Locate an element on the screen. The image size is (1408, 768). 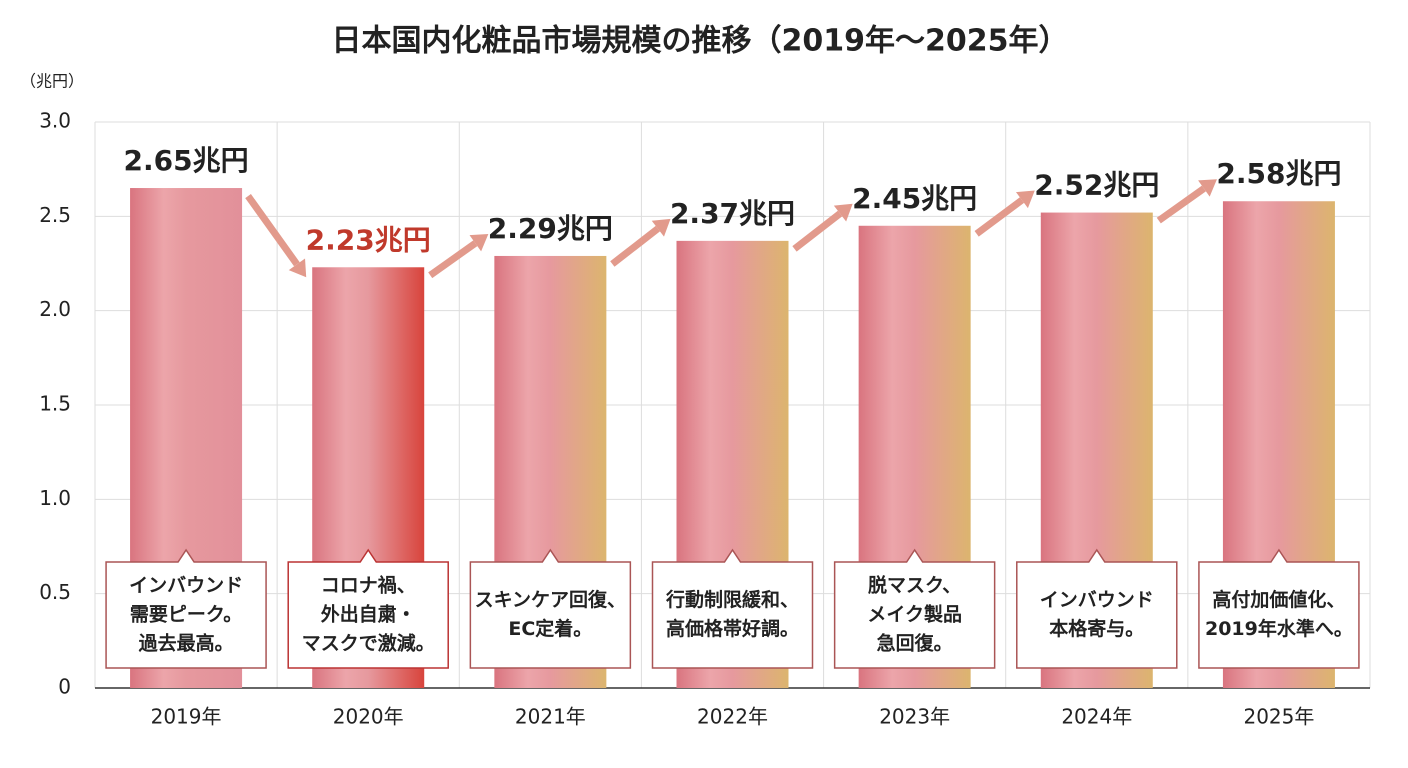
x-tick-label: 2025年 is located at coordinates (1278, 717).